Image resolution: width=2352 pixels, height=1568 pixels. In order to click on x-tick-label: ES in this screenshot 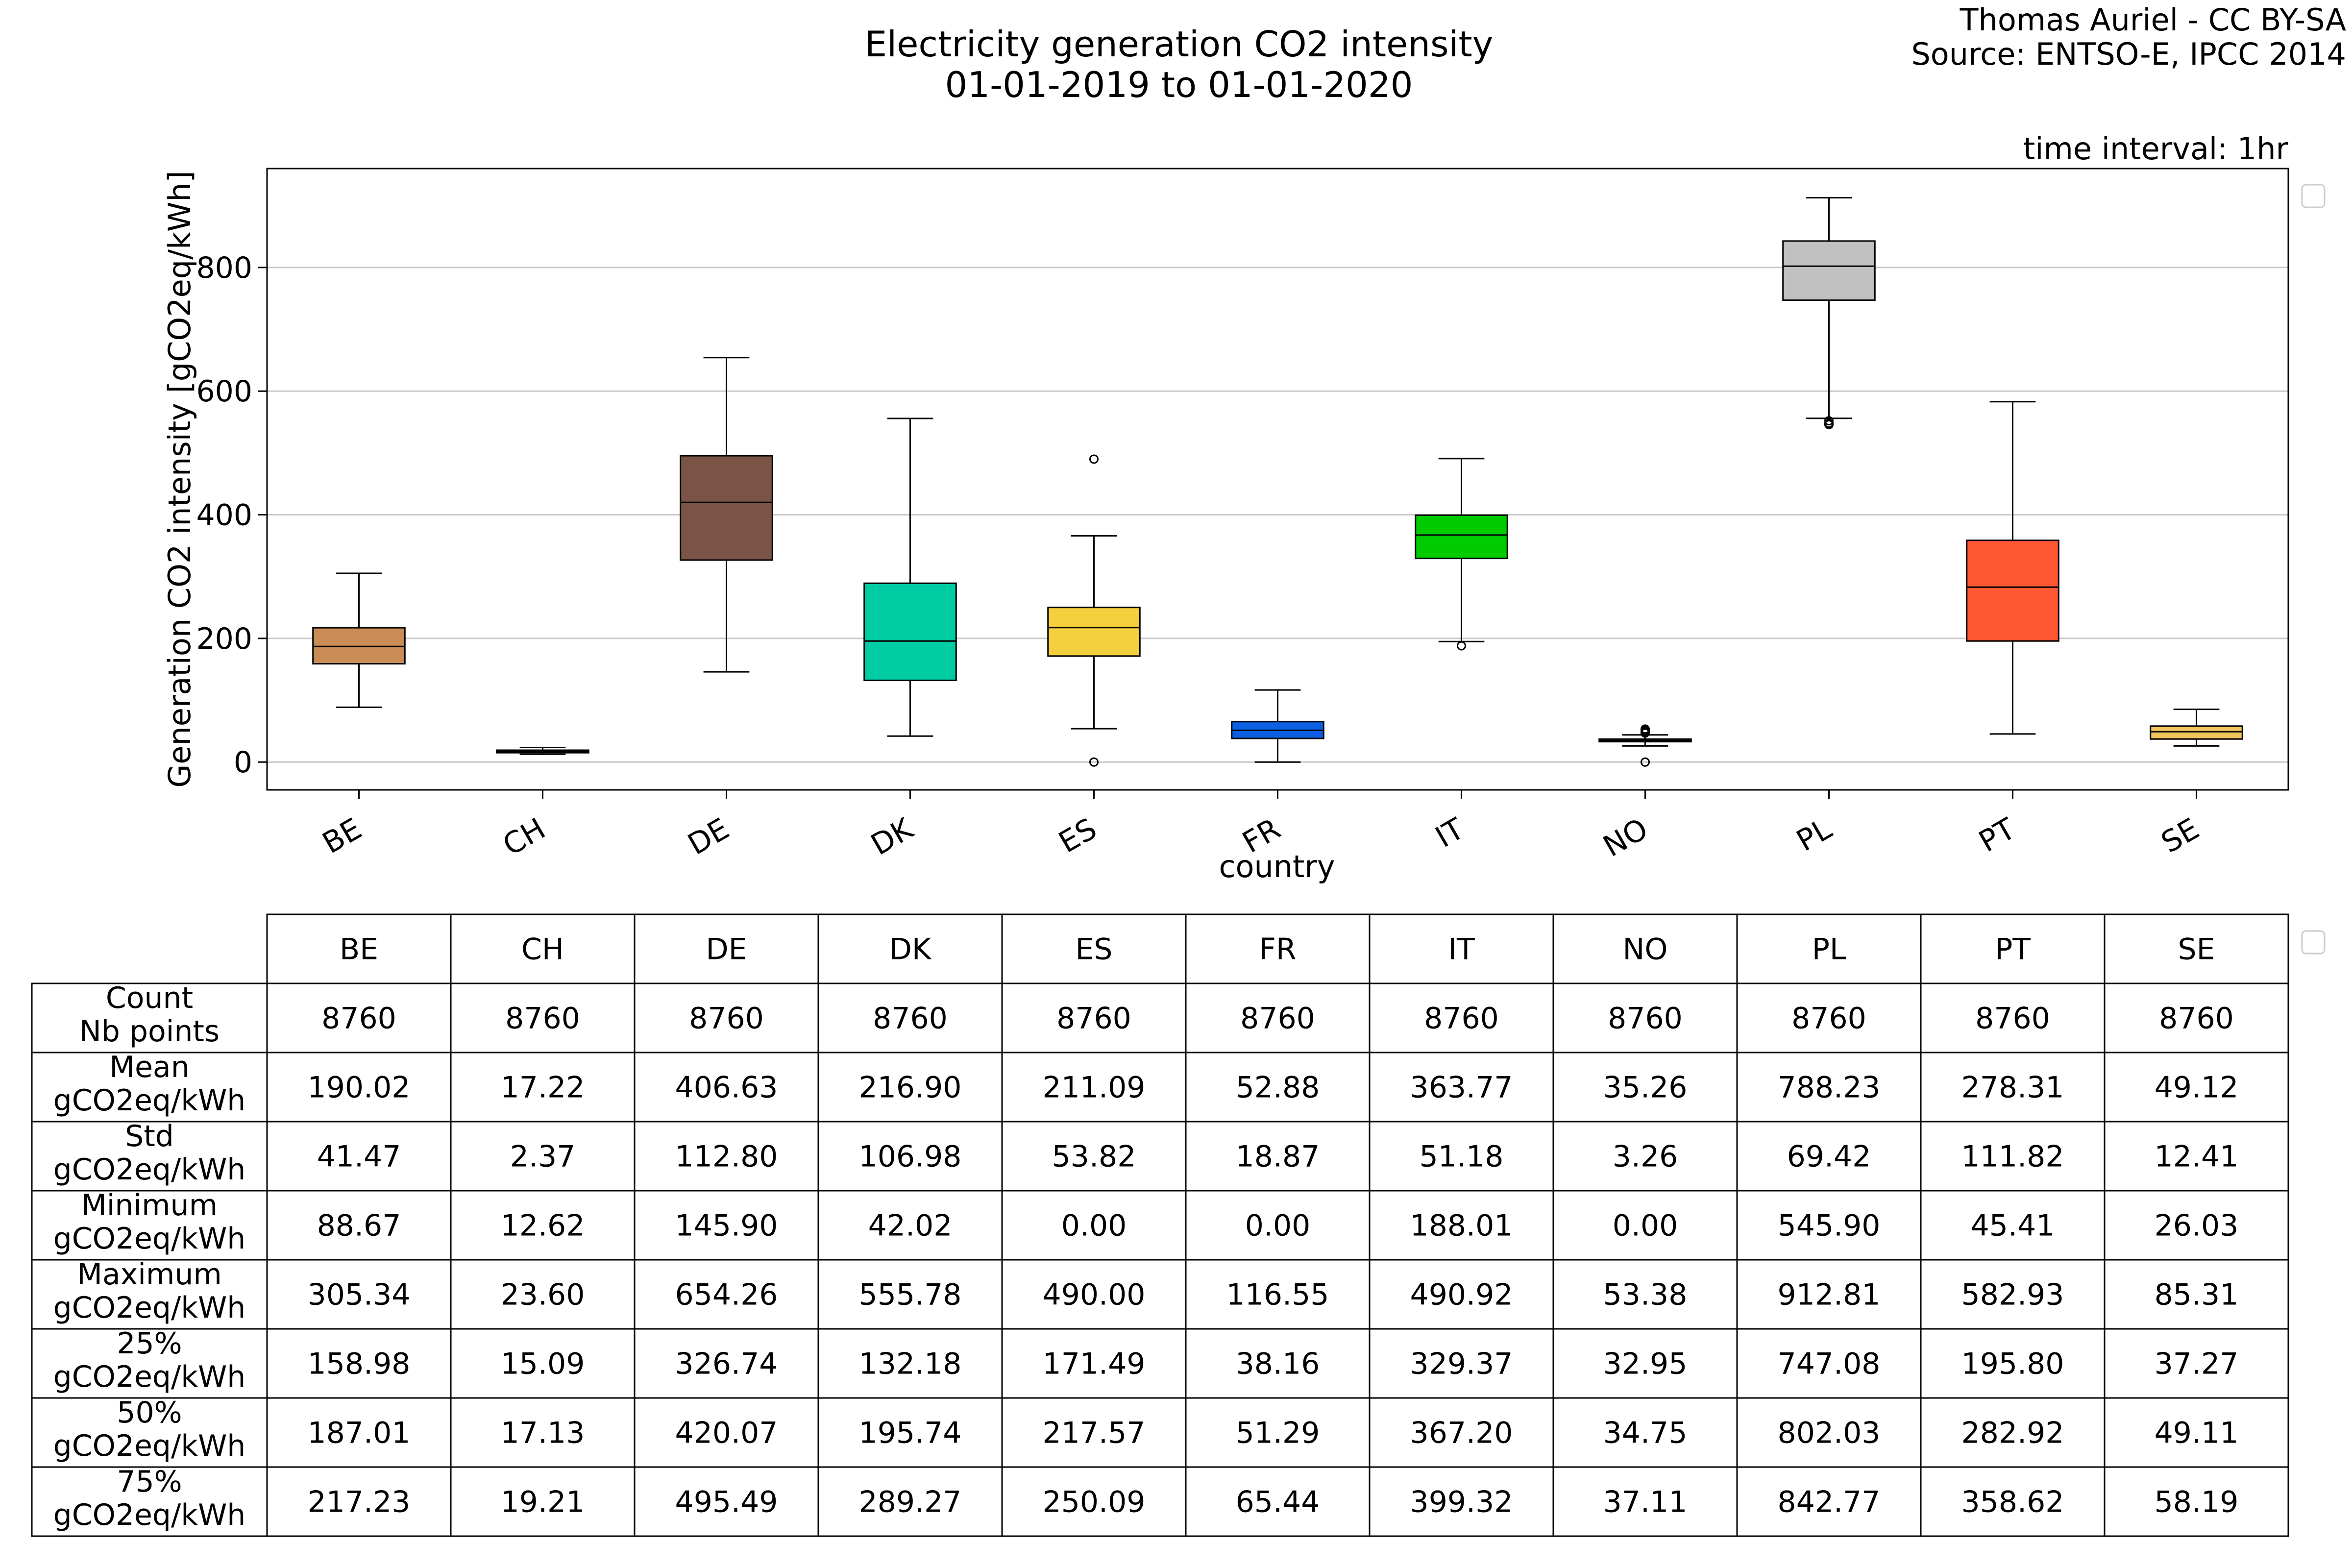, I will do `click(1077, 835)`.